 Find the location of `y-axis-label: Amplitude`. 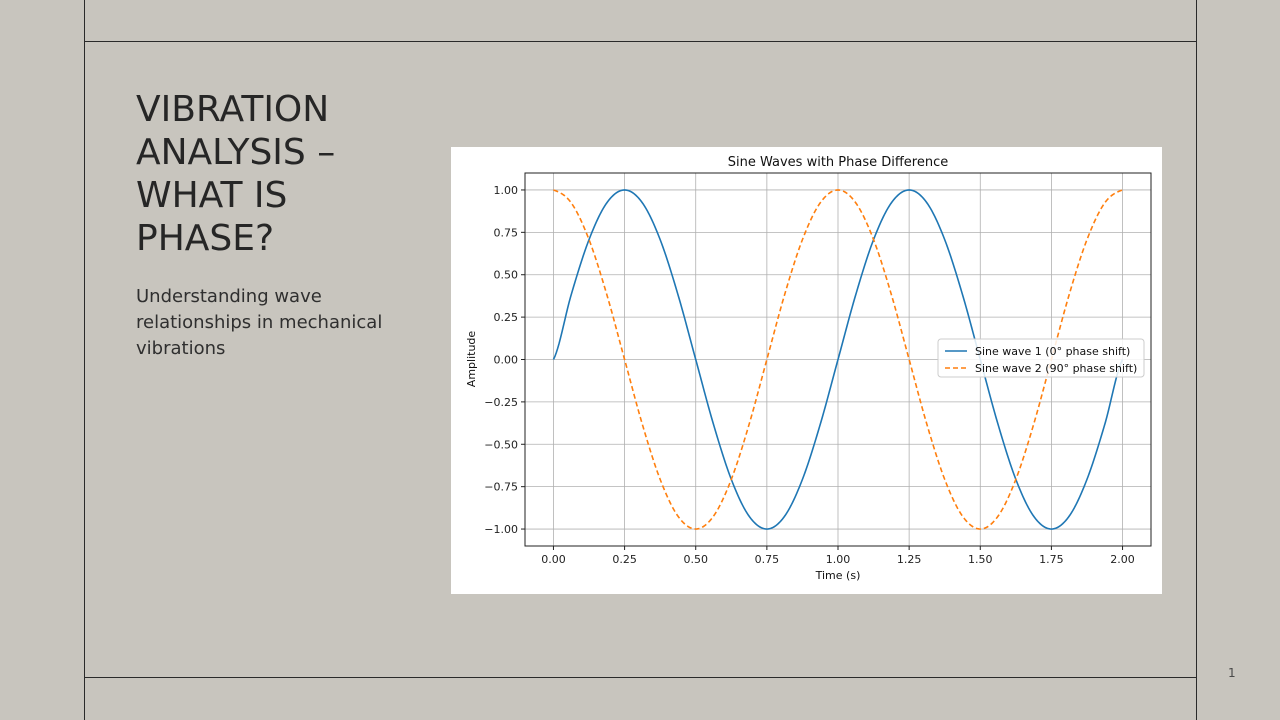

y-axis-label: Amplitude is located at coordinates (471, 359).